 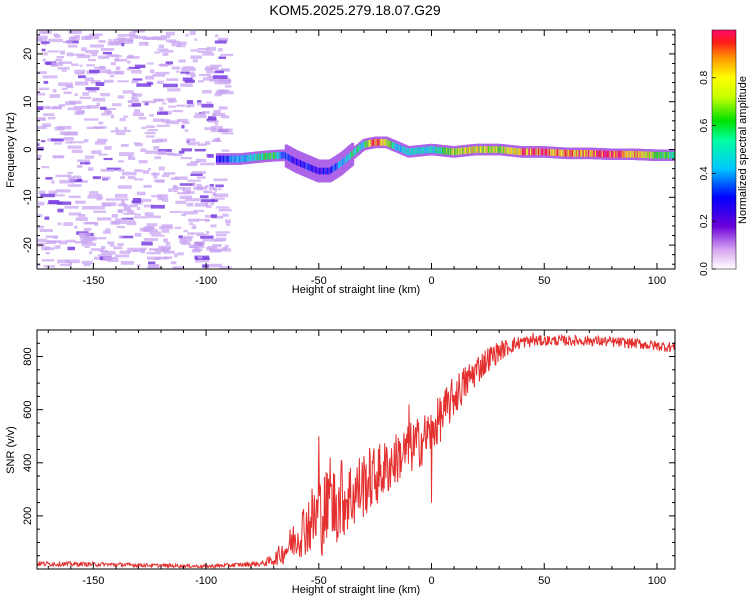 I want to click on y-tick-label: 0, so click(x=28, y=149).